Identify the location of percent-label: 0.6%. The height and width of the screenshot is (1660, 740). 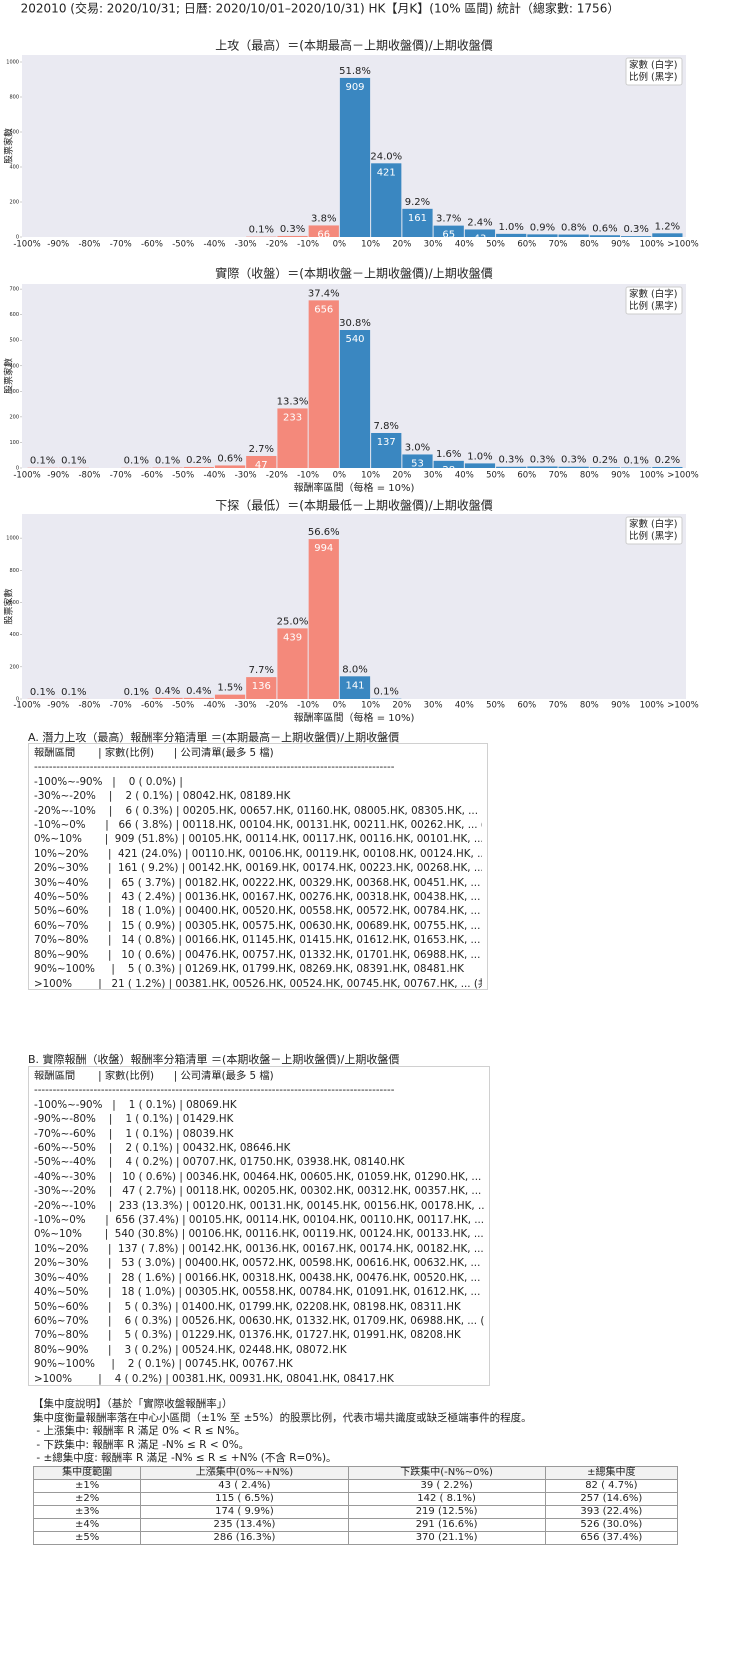
(604, 228).